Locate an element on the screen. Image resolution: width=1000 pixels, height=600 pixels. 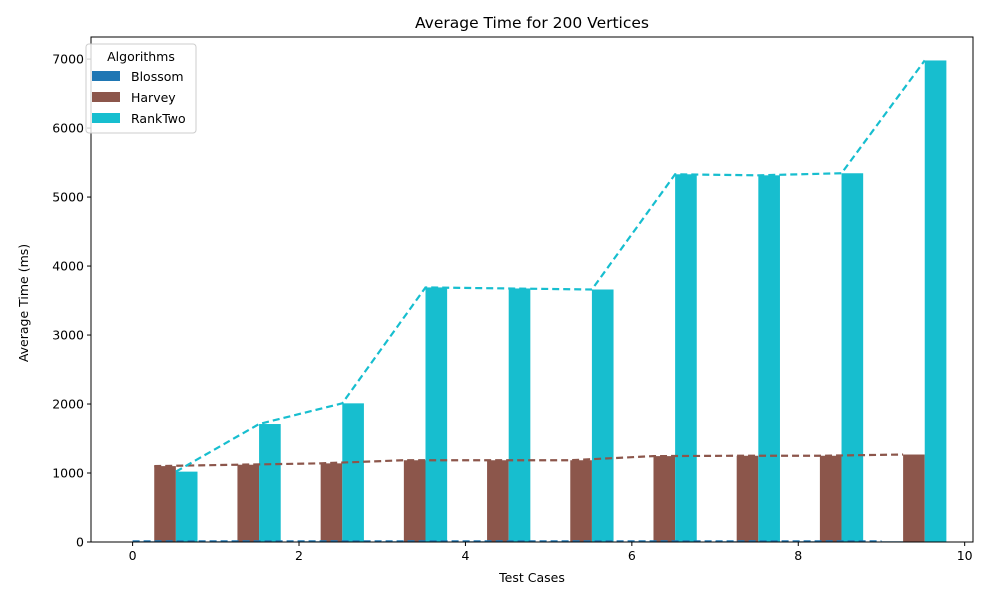
y-tick-label: 5000 is located at coordinates (68, 197).